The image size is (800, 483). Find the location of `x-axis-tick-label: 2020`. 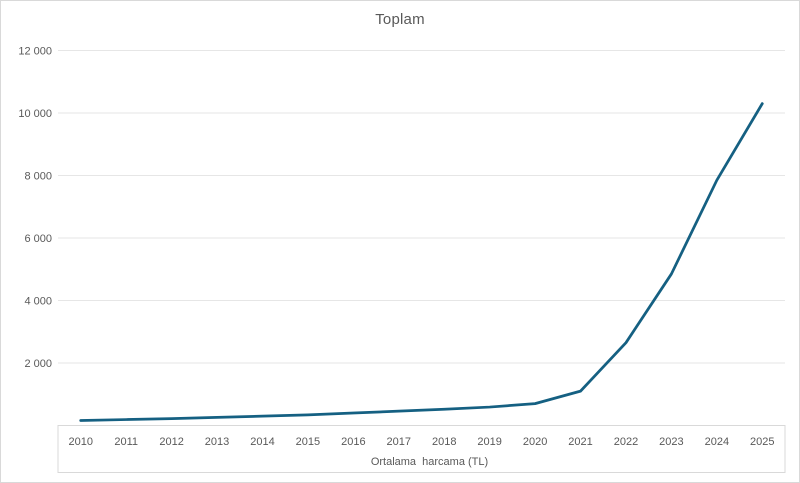

x-axis-tick-label: 2020 is located at coordinates (535, 442).